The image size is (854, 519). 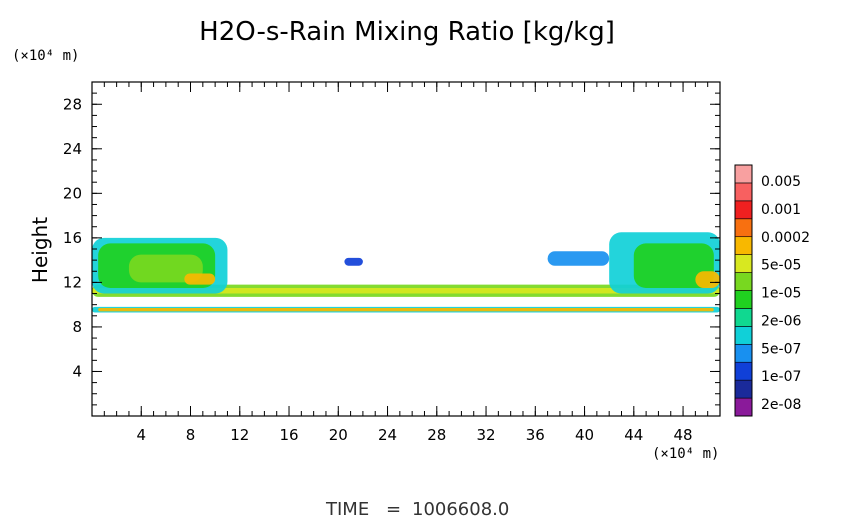 I want to click on x-tick-label: 24, so click(x=387, y=435).